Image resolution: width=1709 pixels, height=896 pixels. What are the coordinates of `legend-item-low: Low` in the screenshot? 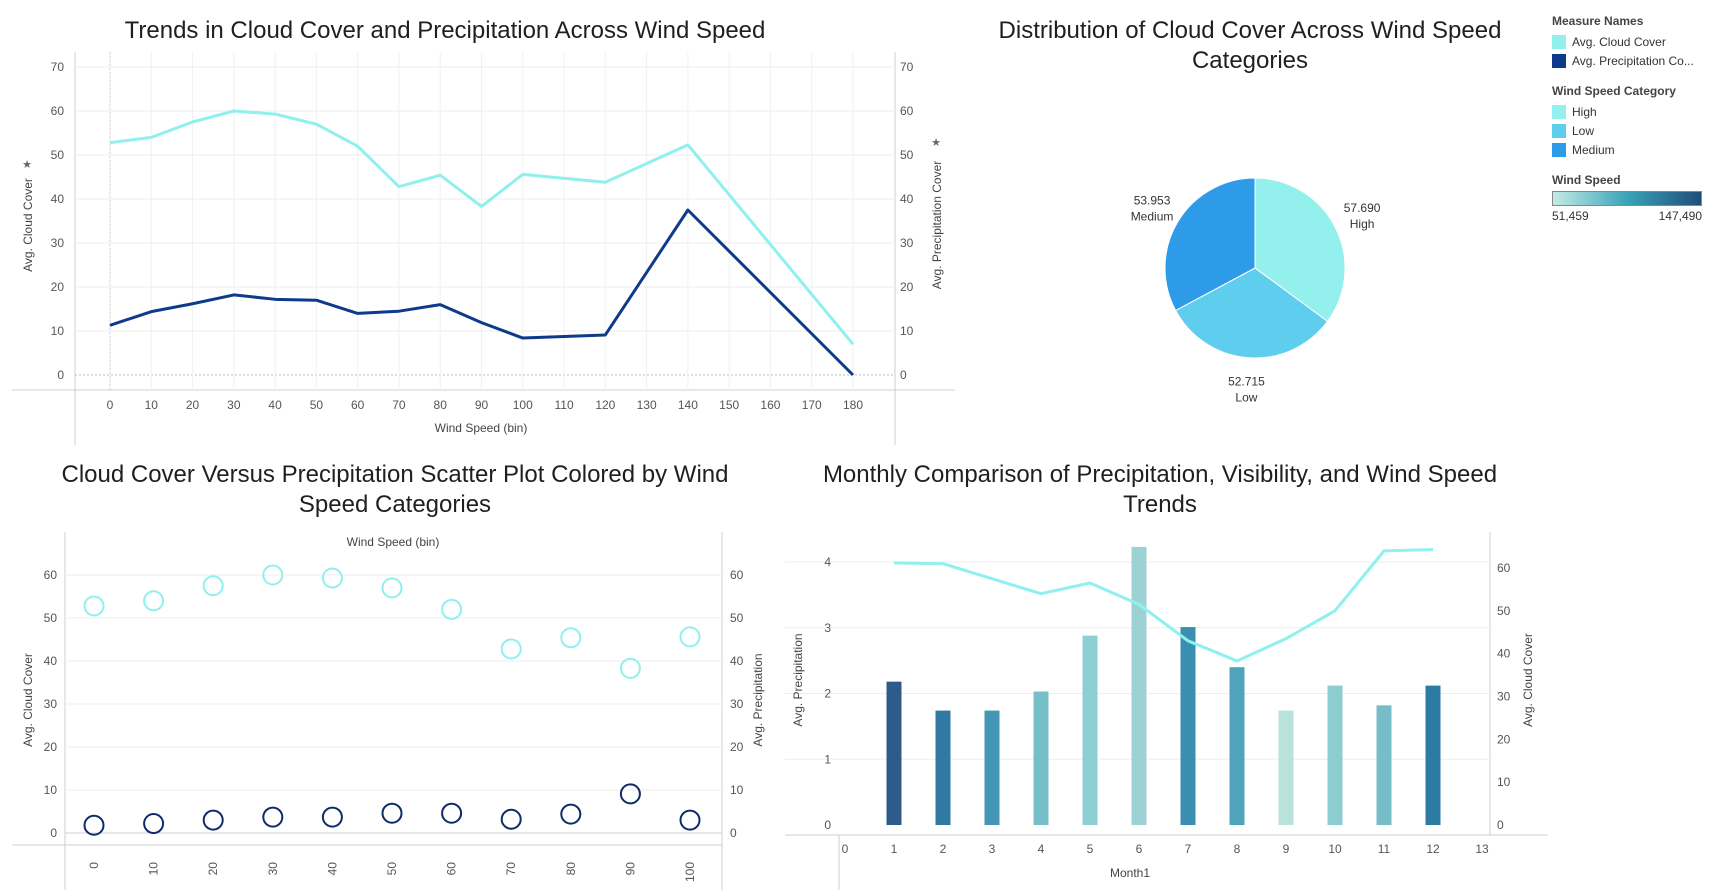 It's located at (1627, 130).